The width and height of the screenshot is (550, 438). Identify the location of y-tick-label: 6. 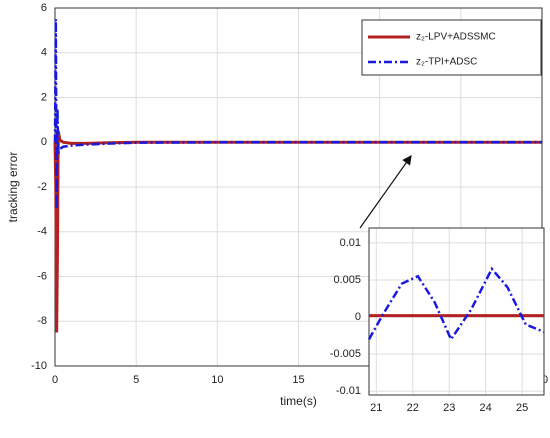
(44, 8).